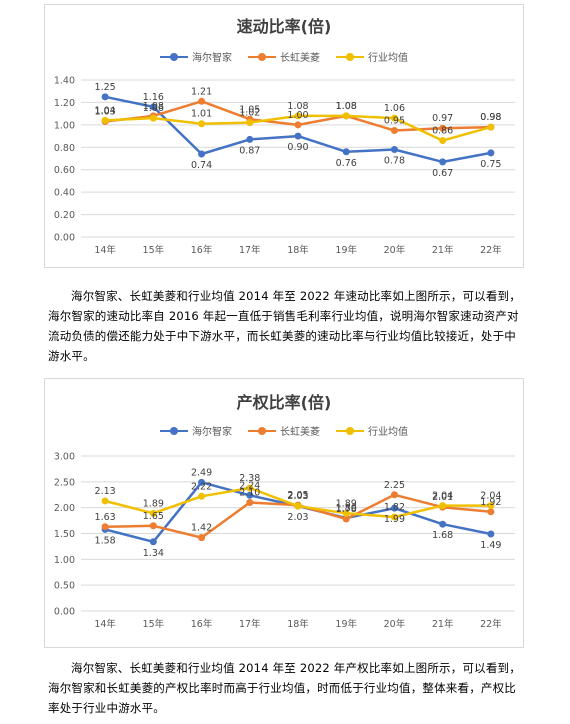 The image size is (570, 724). I want to click on data-label: 2.04, so click(490, 496).